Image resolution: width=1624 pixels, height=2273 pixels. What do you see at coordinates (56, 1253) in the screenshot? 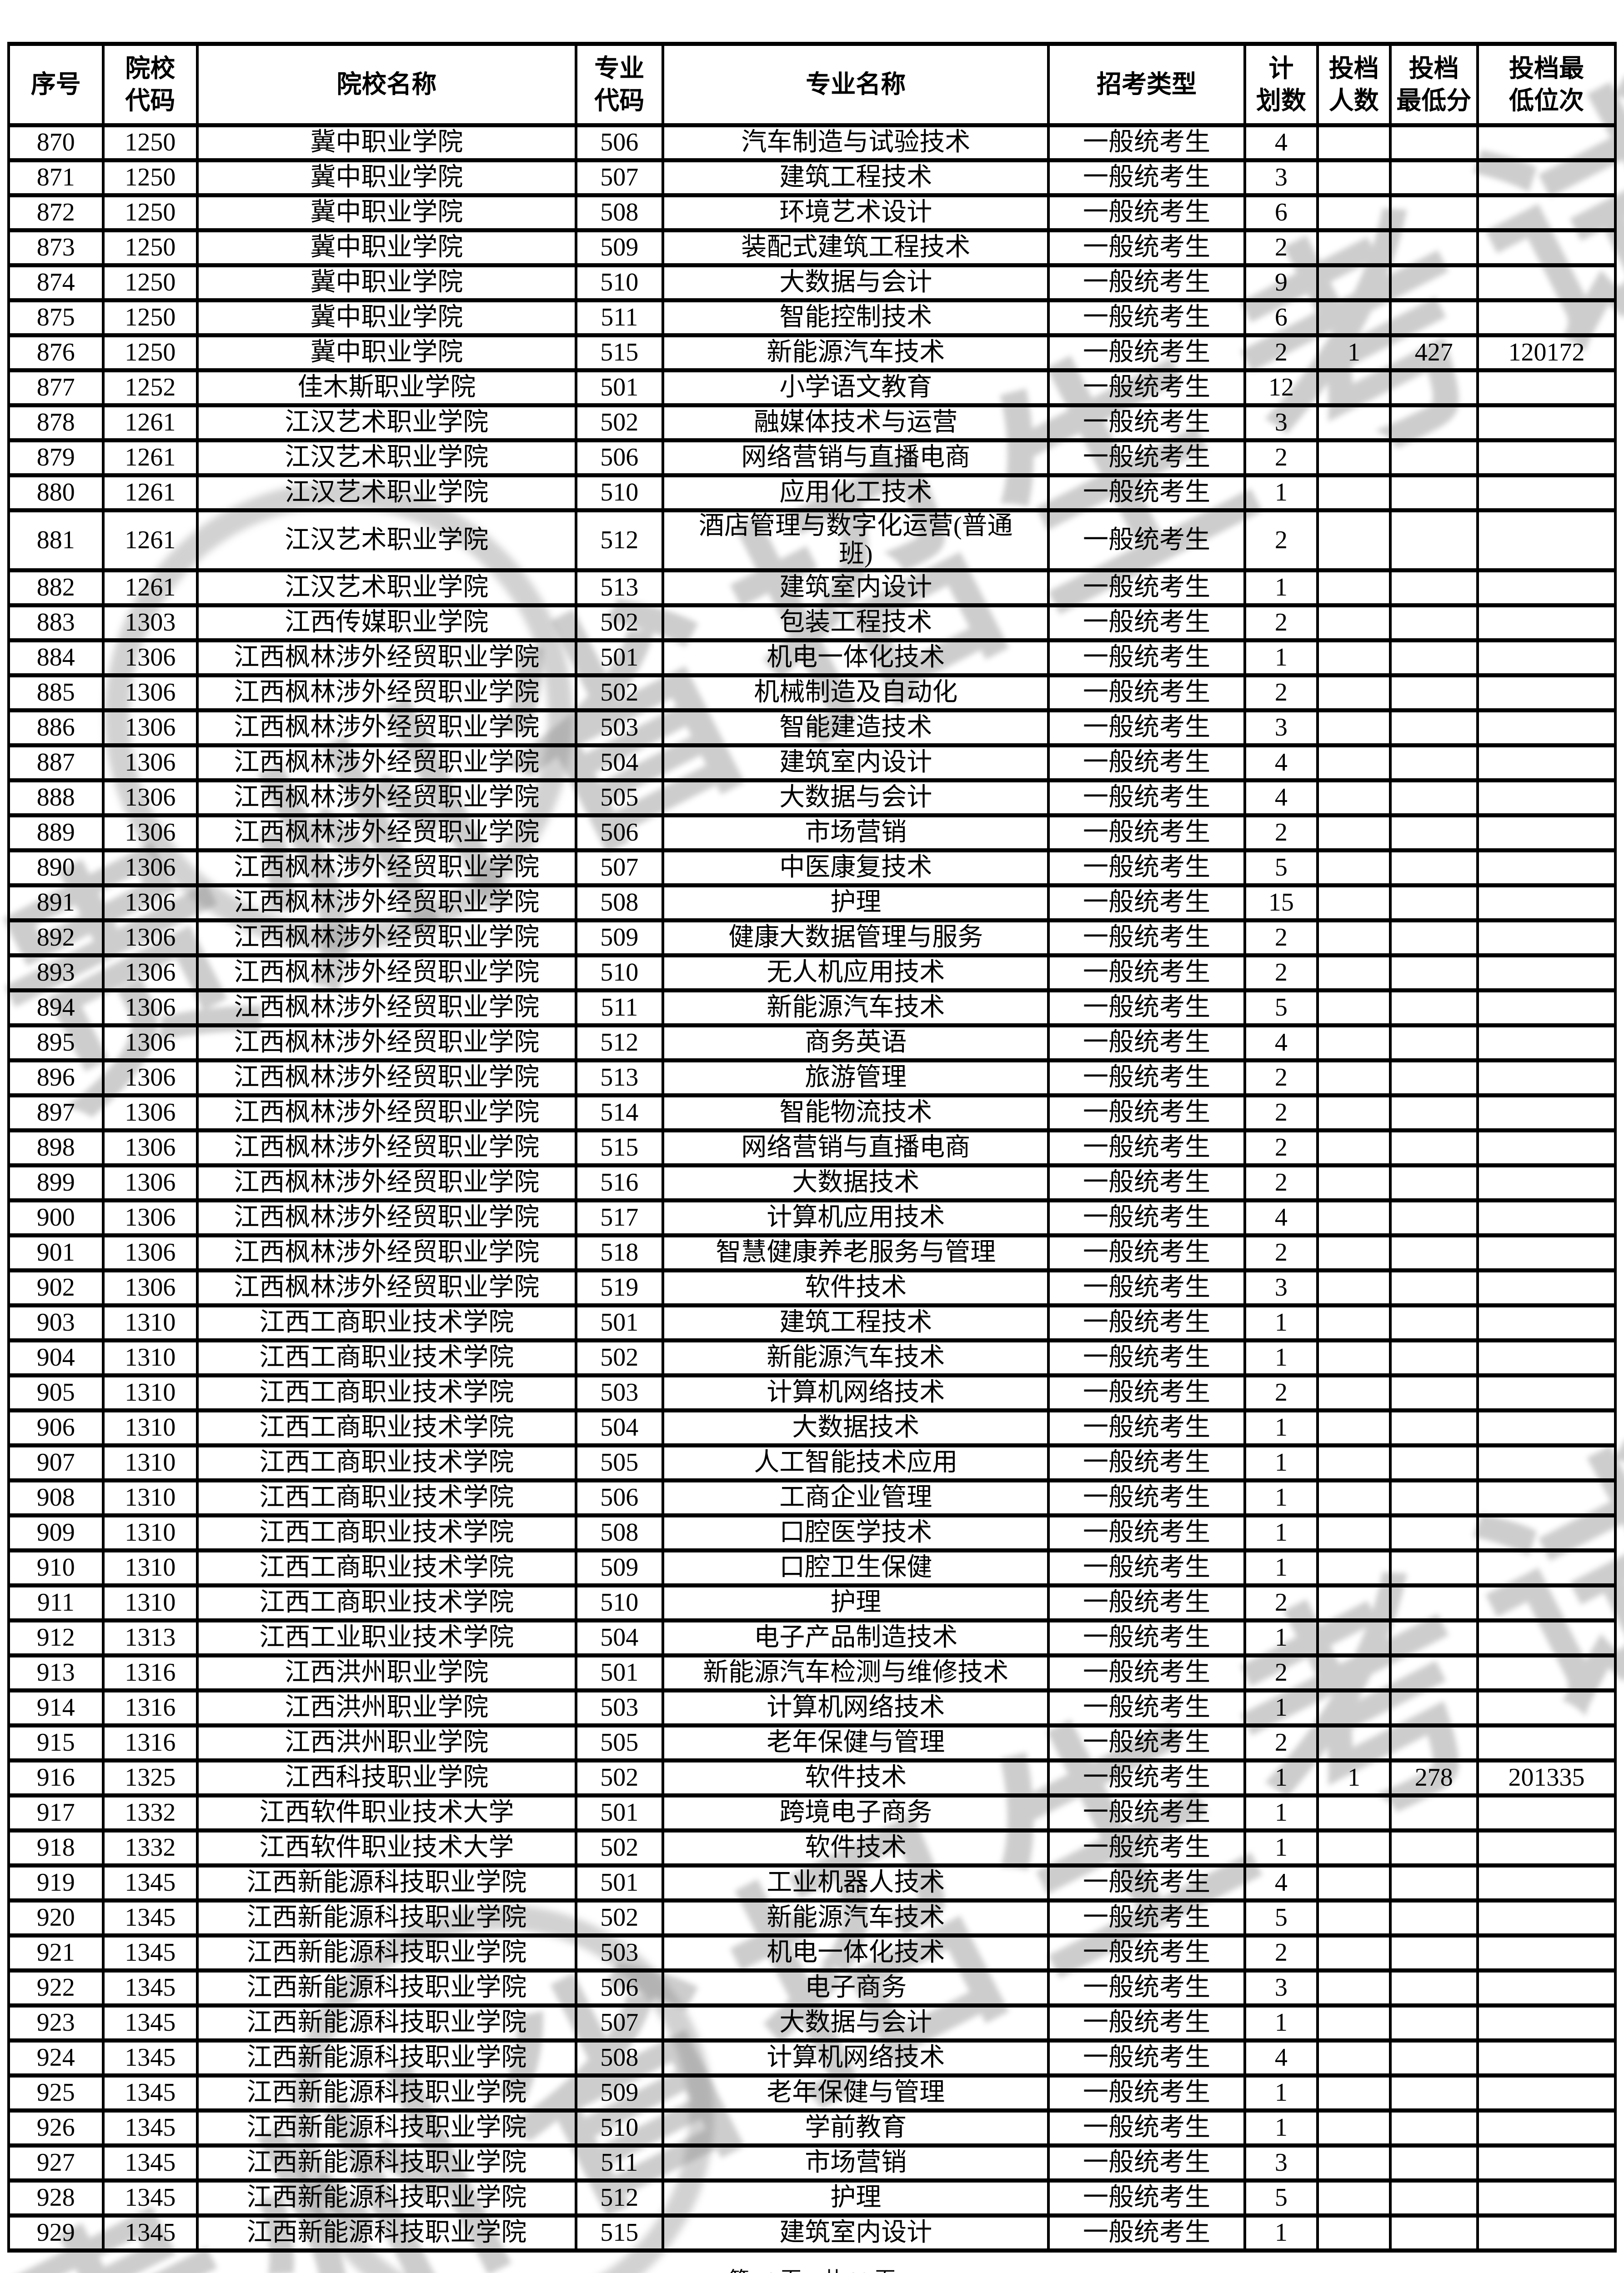
I see `cell-no: 901` at bounding box center [56, 1253].